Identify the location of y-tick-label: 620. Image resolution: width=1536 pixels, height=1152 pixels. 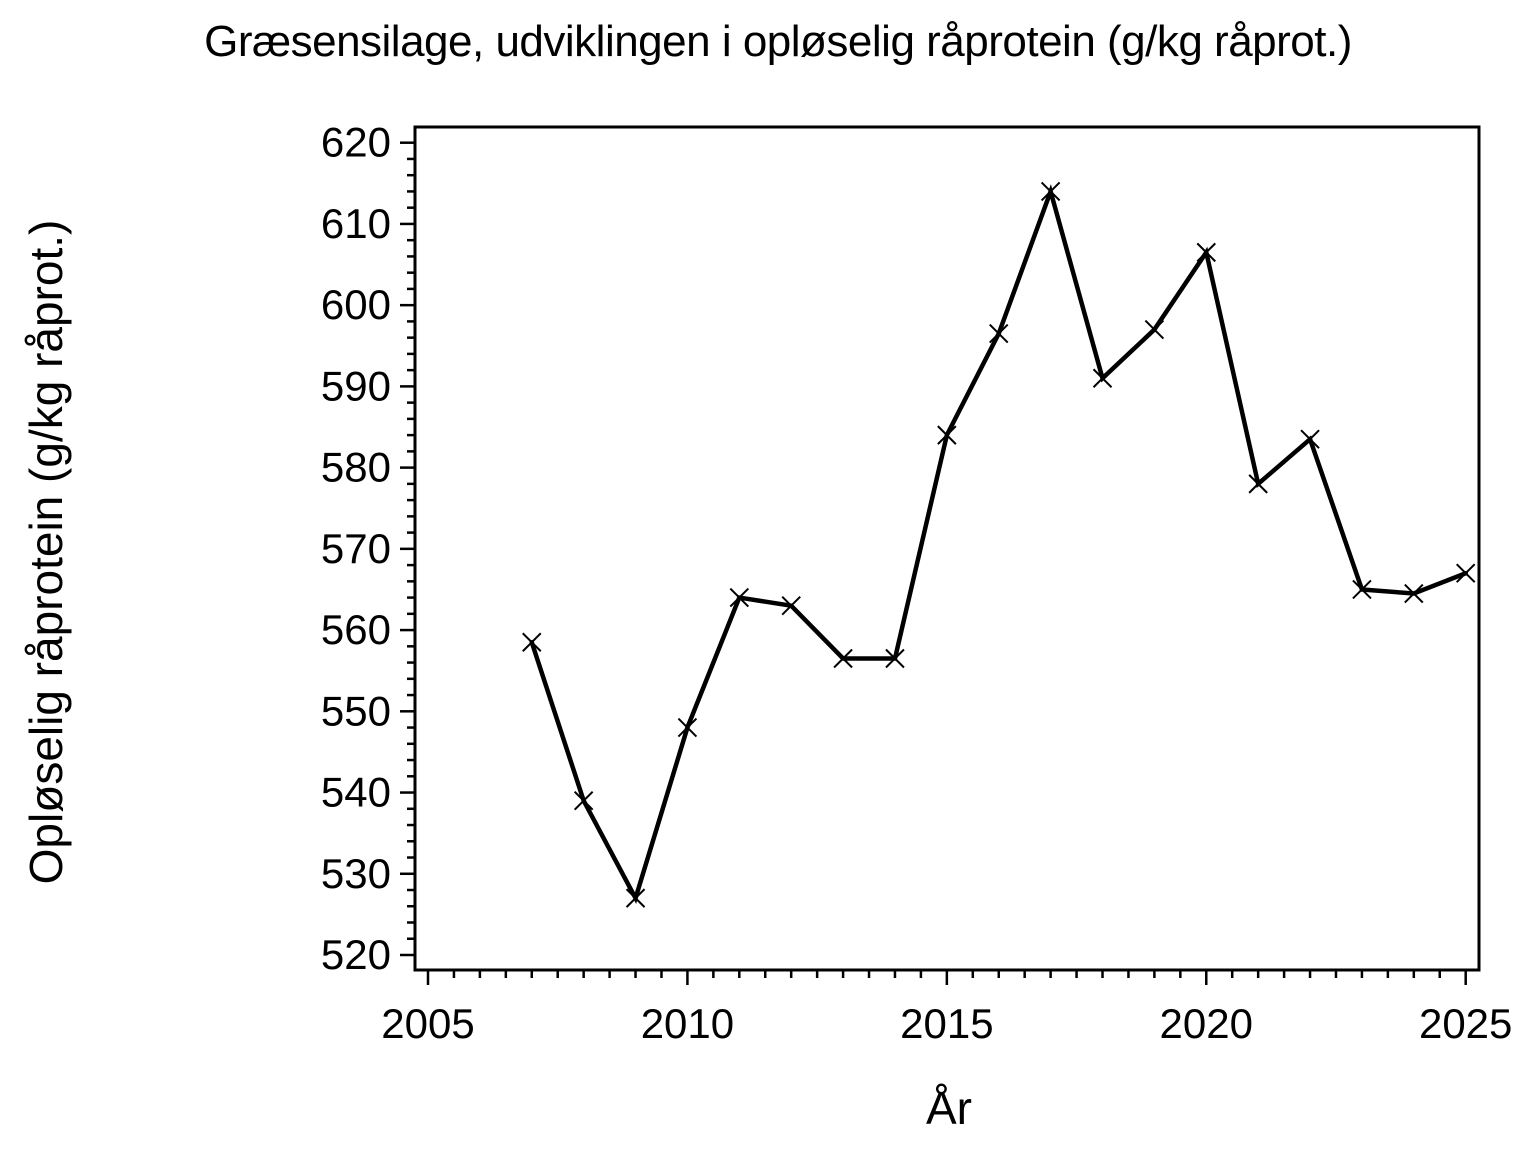
(356, 142).